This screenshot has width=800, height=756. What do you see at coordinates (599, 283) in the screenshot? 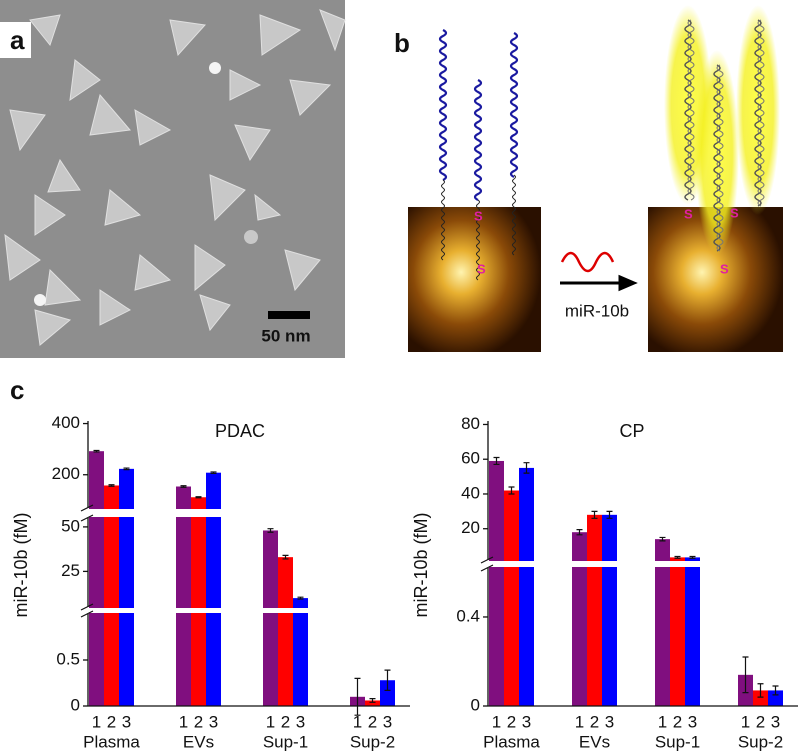
I see `arrow` at bounding box center [599, 283].